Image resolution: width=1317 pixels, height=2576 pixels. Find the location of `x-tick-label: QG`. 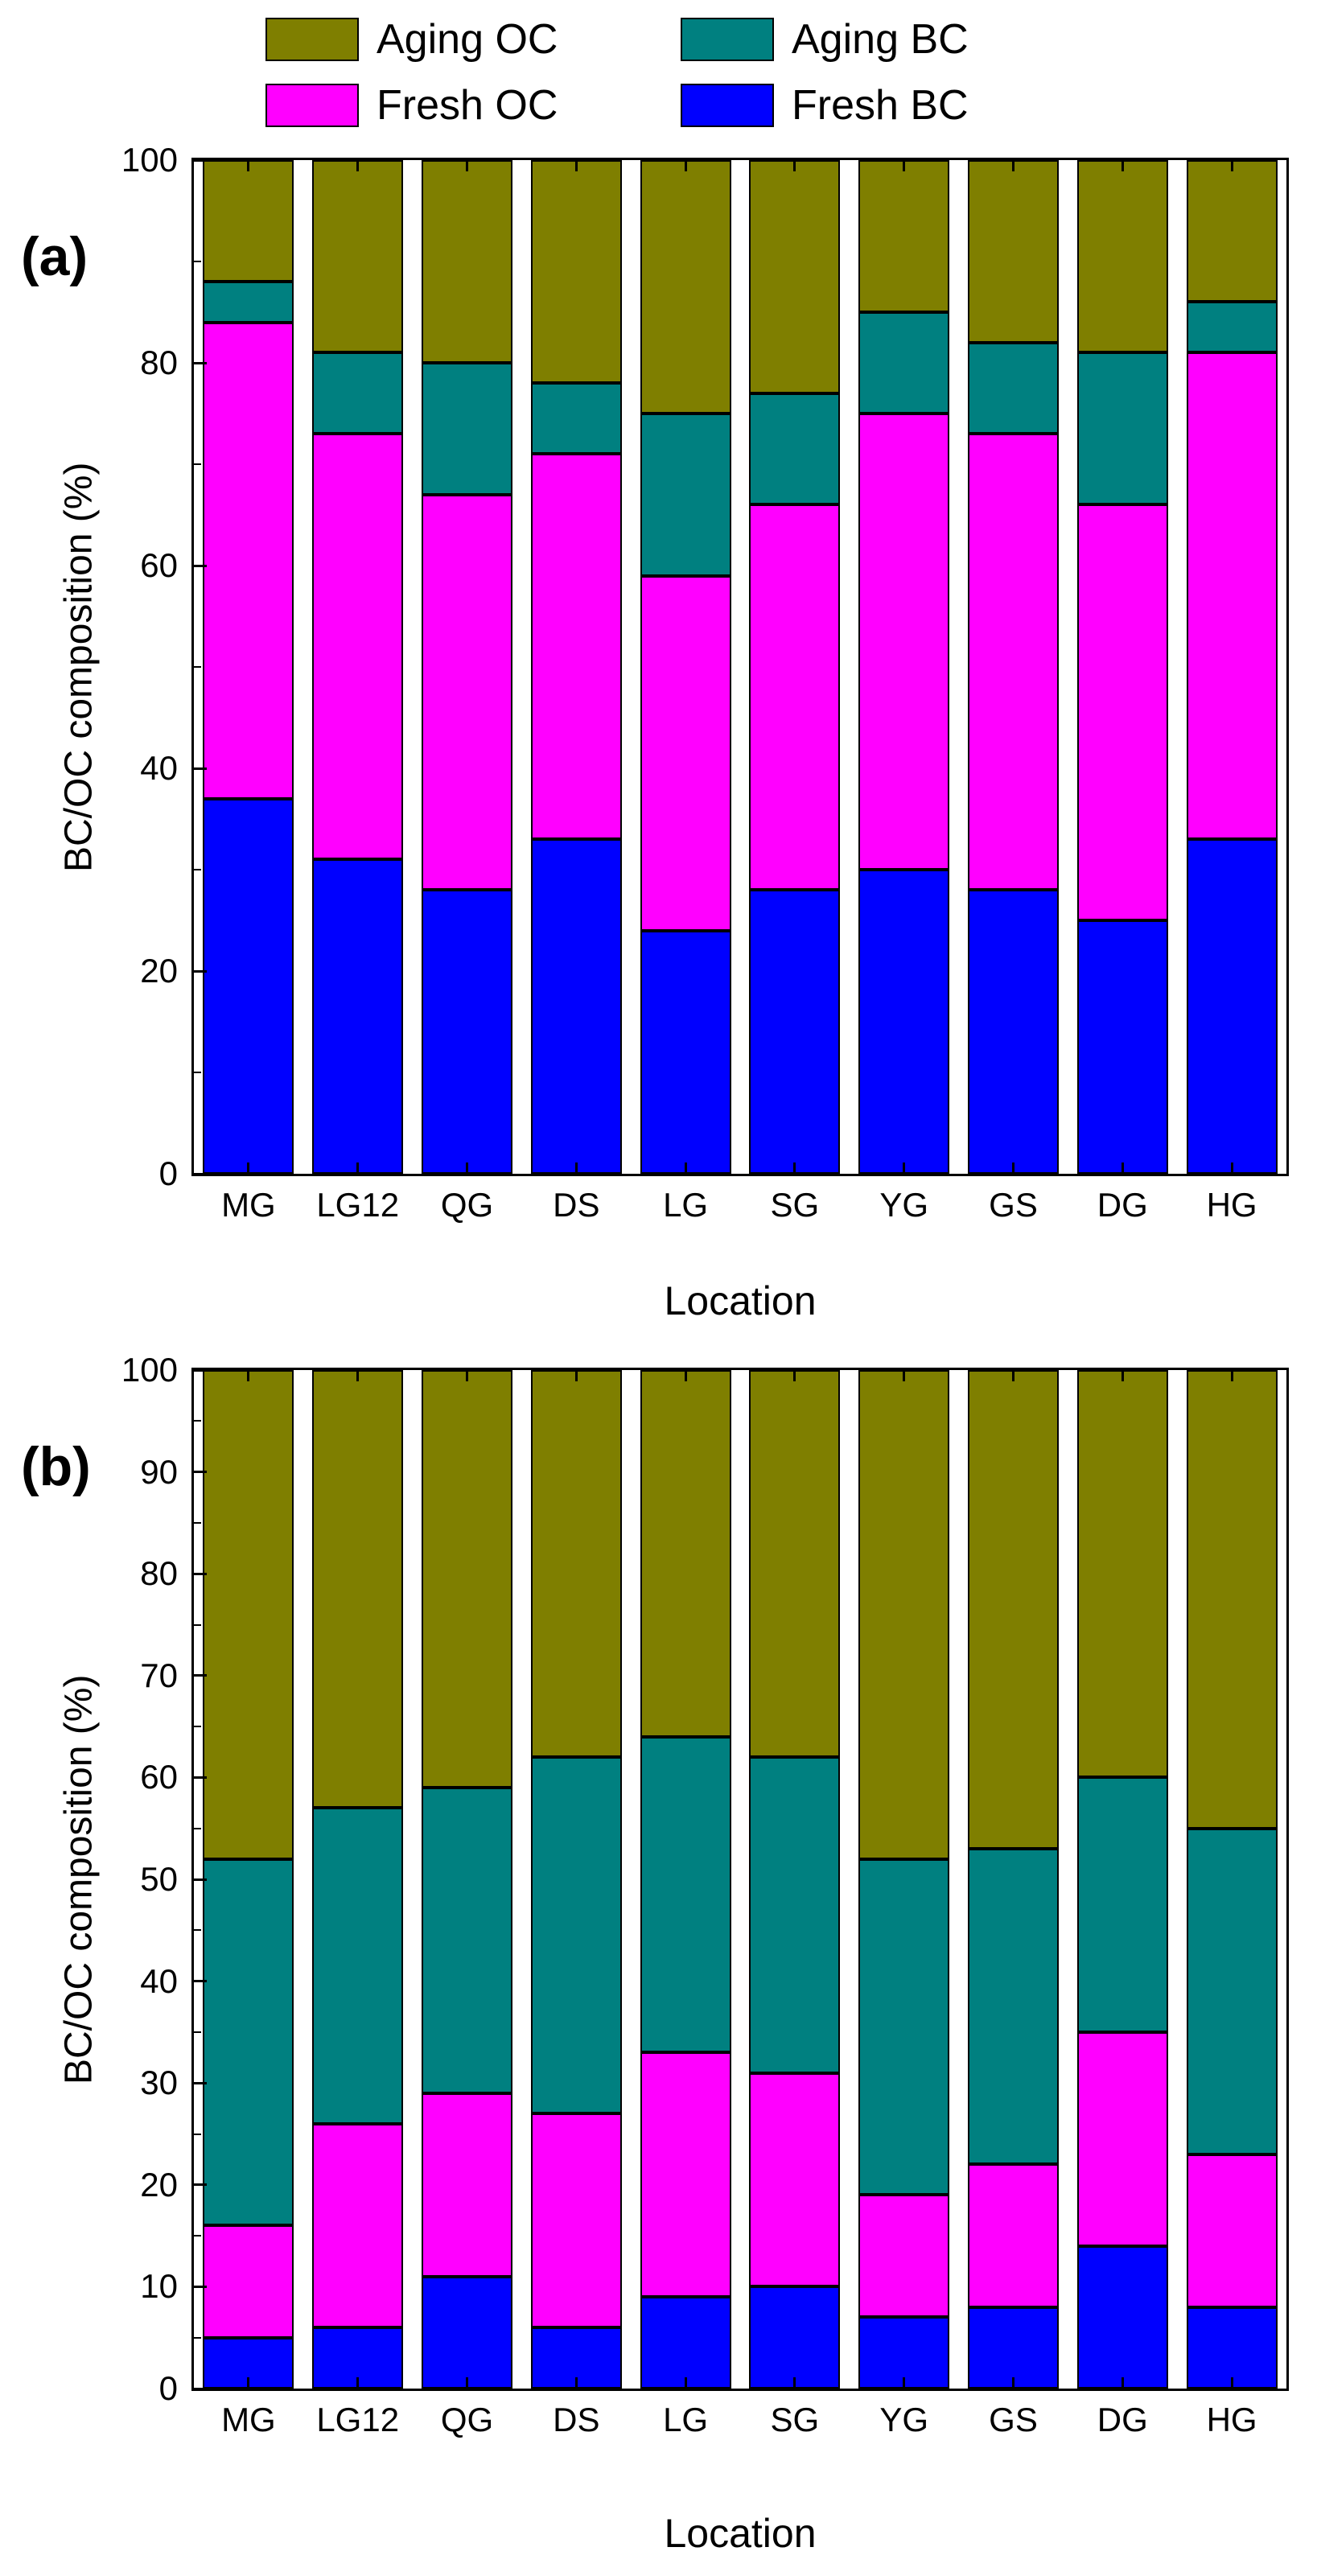

x-tick-label: QG is located at coordinates (467, 2419).